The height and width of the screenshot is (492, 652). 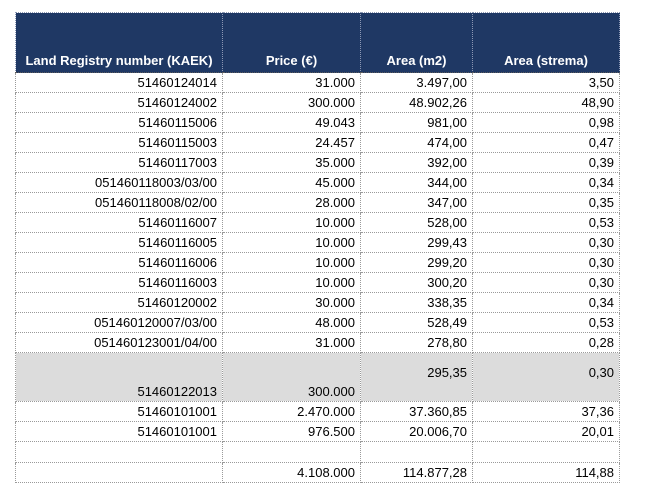 I want to click on column-header-kaek: Land Registry number (KAEK), so click(x=119, y=42).